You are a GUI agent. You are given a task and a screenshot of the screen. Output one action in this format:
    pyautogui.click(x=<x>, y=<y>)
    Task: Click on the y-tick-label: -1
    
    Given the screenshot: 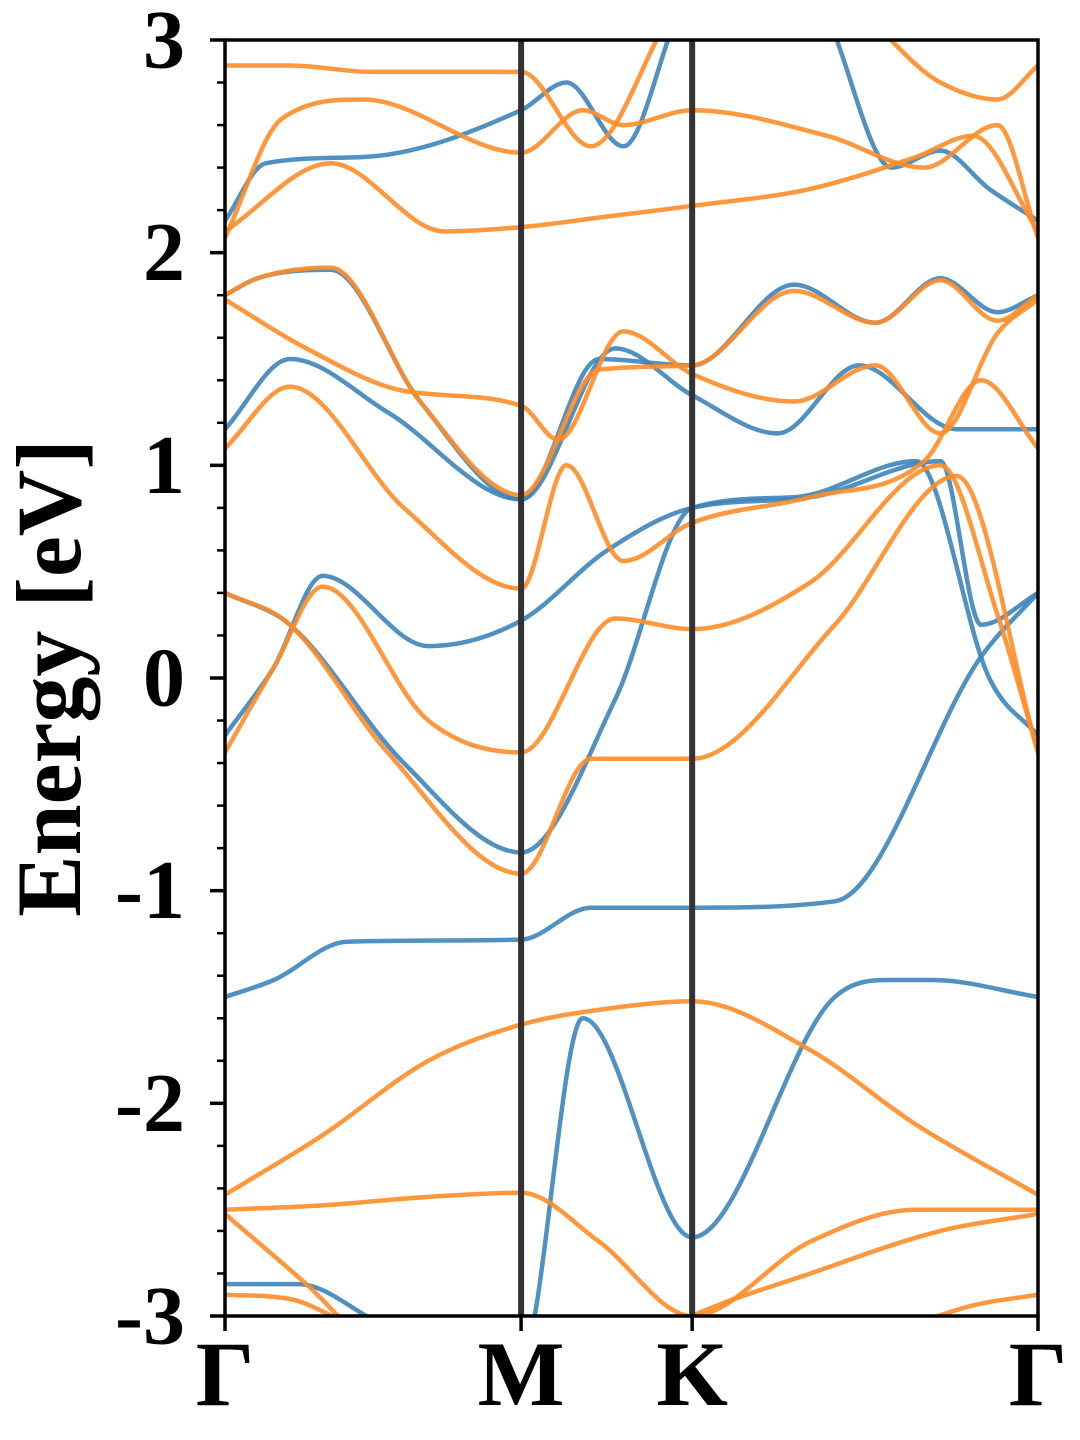 What is the action you would take?
    pyautogui.click(x=150, y=890)
    